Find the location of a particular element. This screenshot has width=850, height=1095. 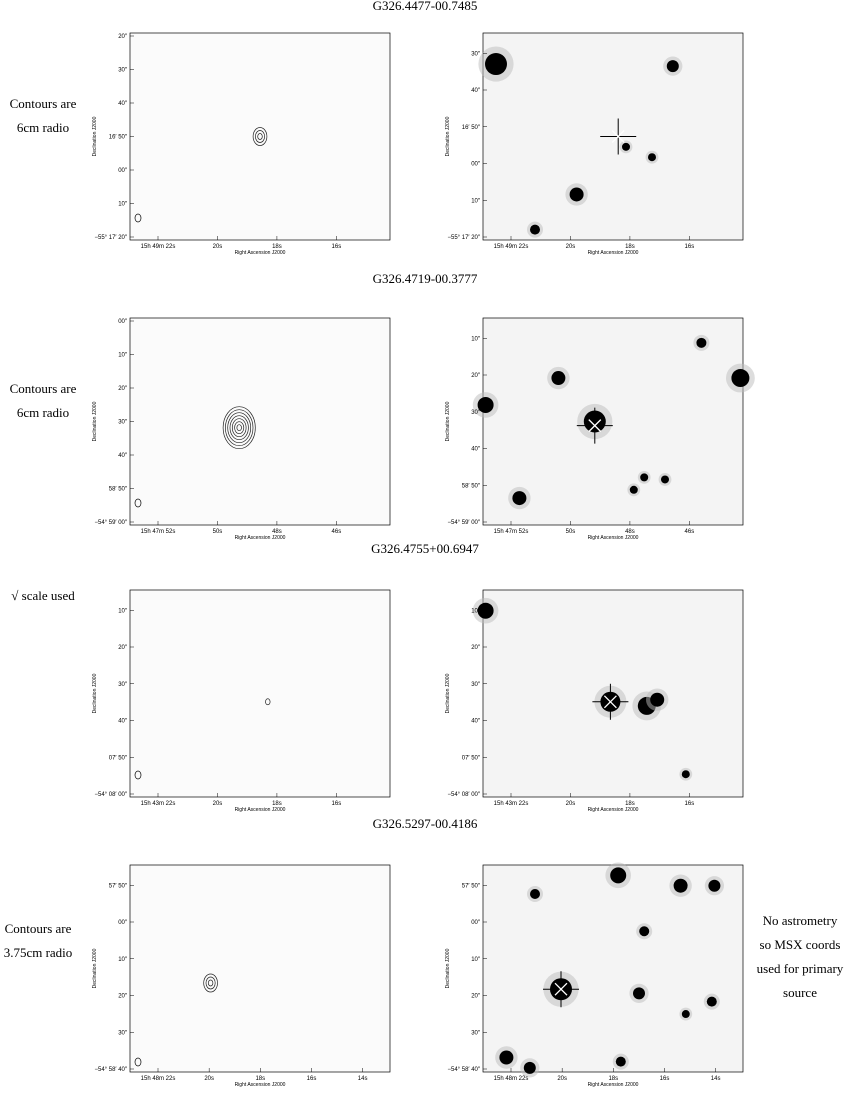

x-tick-label: 15h 43m 22s is located at coordinates (511, 804).